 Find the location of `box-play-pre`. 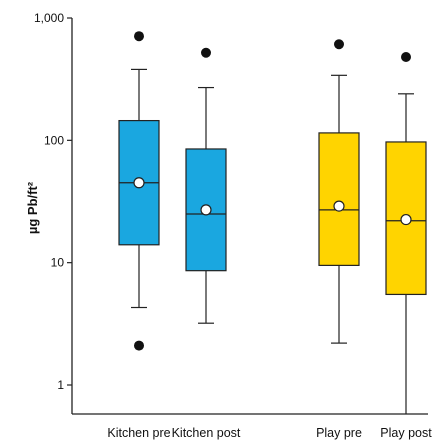

box-play-pre is located at coordinates (339, 191).